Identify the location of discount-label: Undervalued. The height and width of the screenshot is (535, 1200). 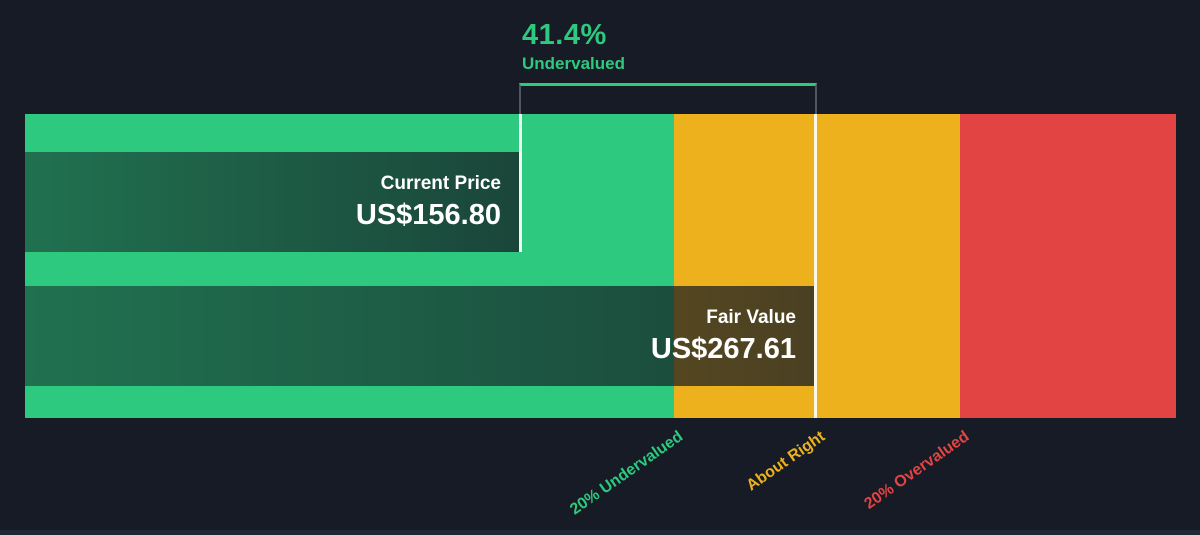
(573, 63).